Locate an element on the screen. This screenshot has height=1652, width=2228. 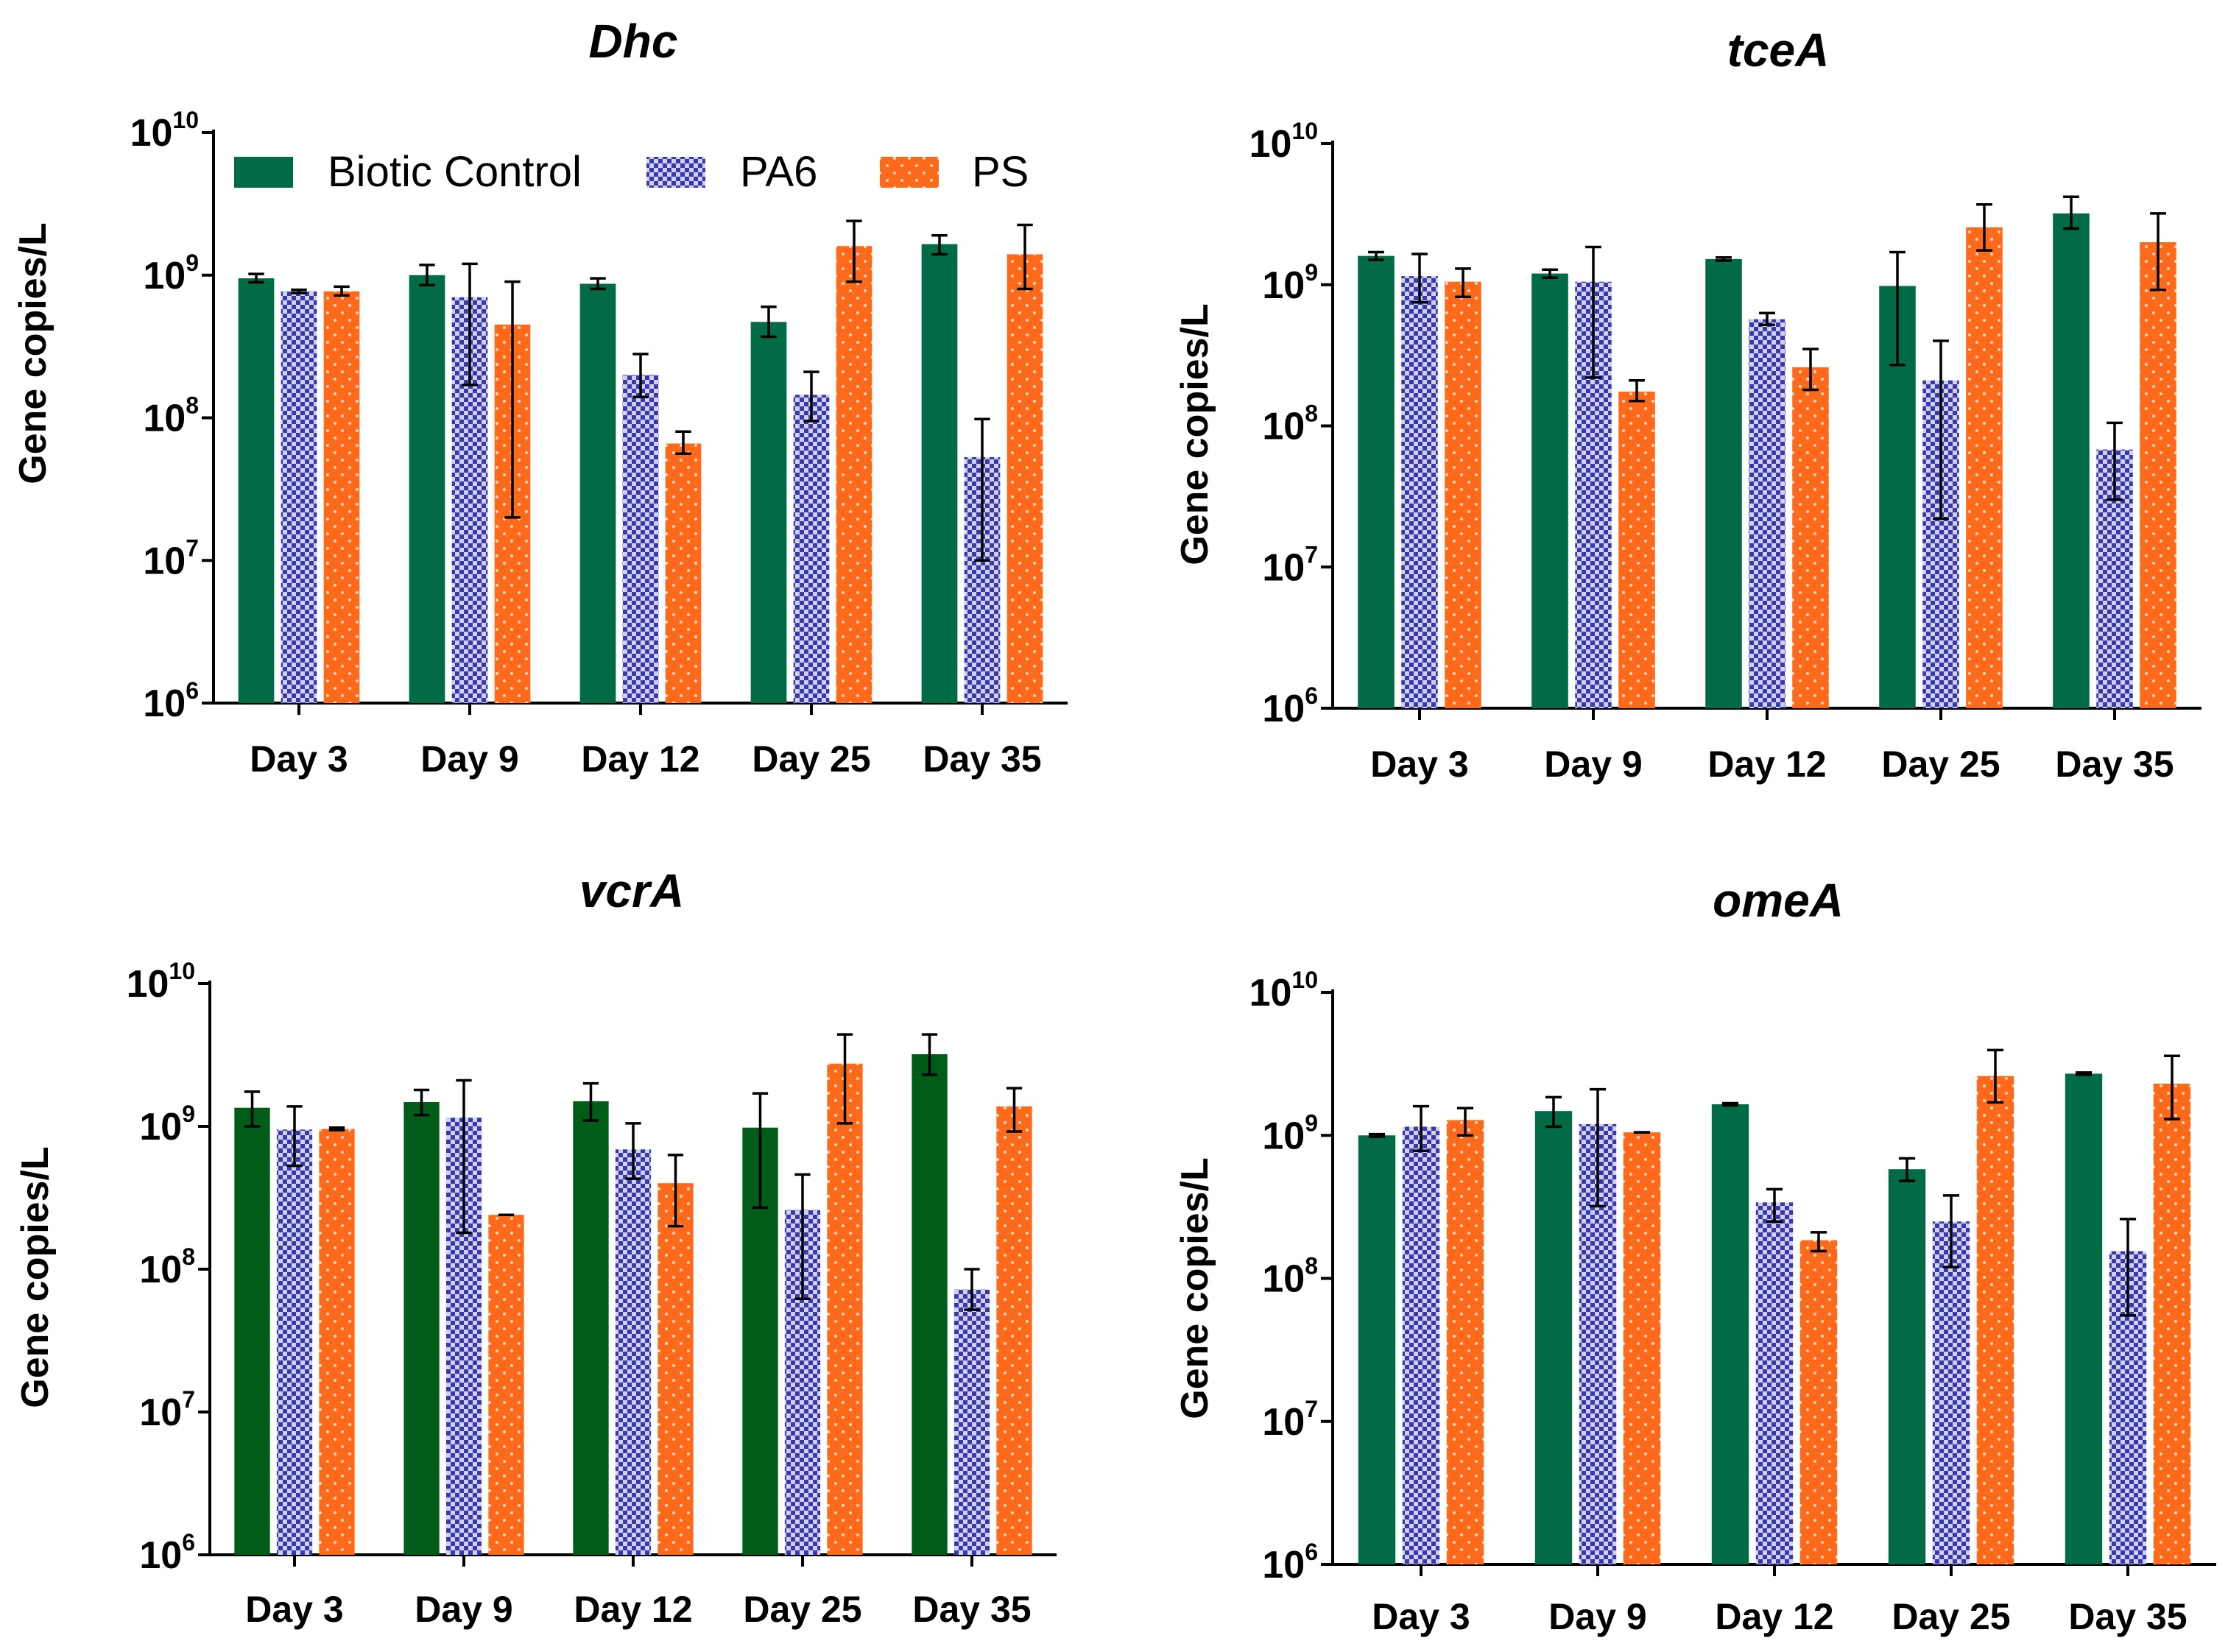
chart-title: omeA is located at coordinates (1778, 900).